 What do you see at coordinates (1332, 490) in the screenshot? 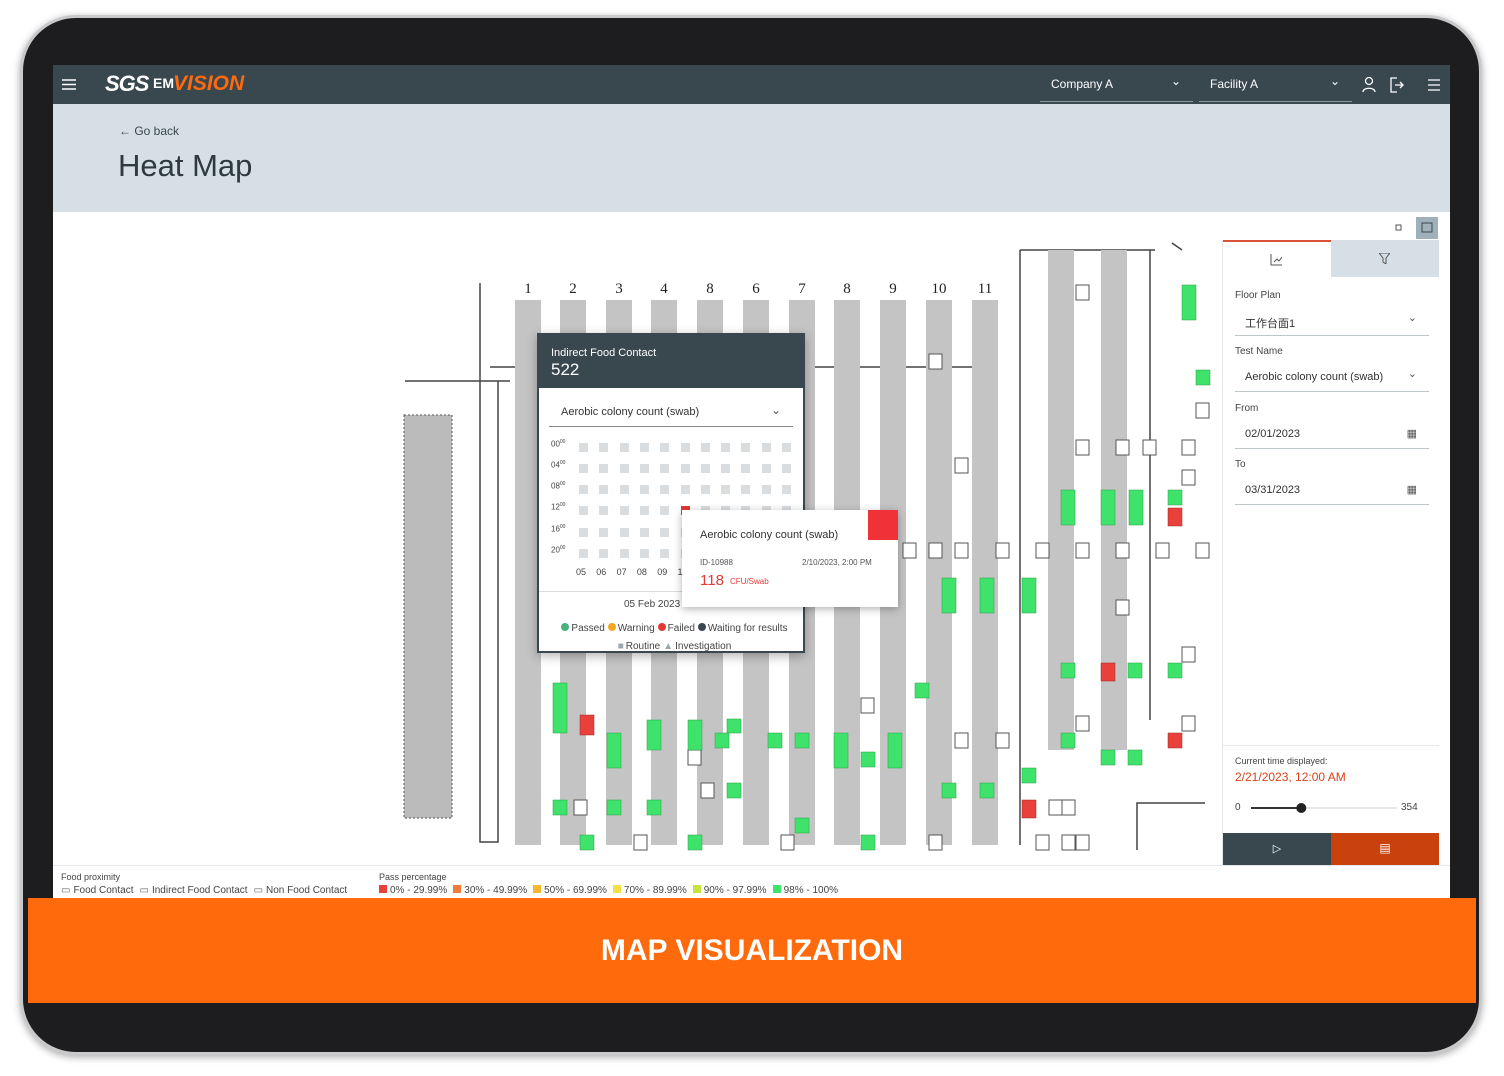
I see `field-input: 03/31/2023 ▦` at bounding box center [1332, 490].